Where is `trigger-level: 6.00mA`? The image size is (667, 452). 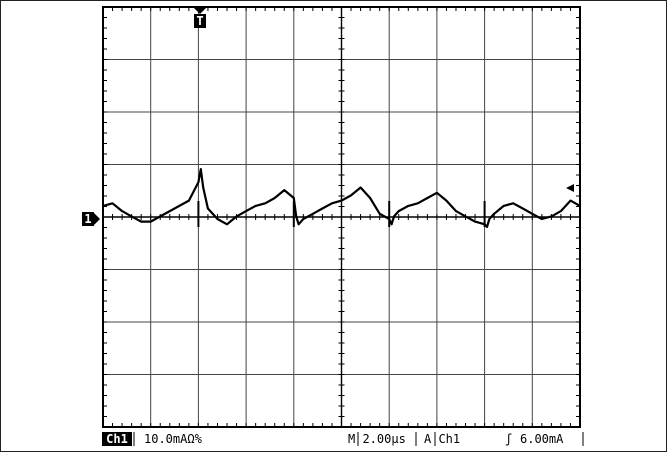 trigger-level: 6.00mA is located at coordinates (542, 439).